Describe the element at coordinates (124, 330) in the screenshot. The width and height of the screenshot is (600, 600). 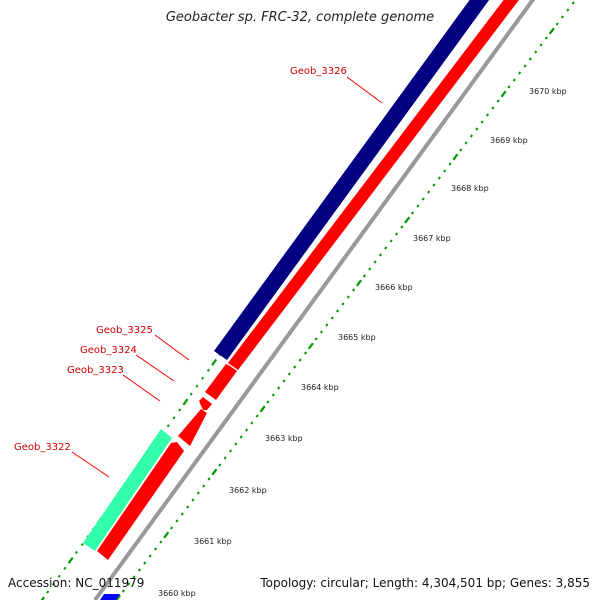
I see `gene-label-geob-3325: Geob_3325` at that location.